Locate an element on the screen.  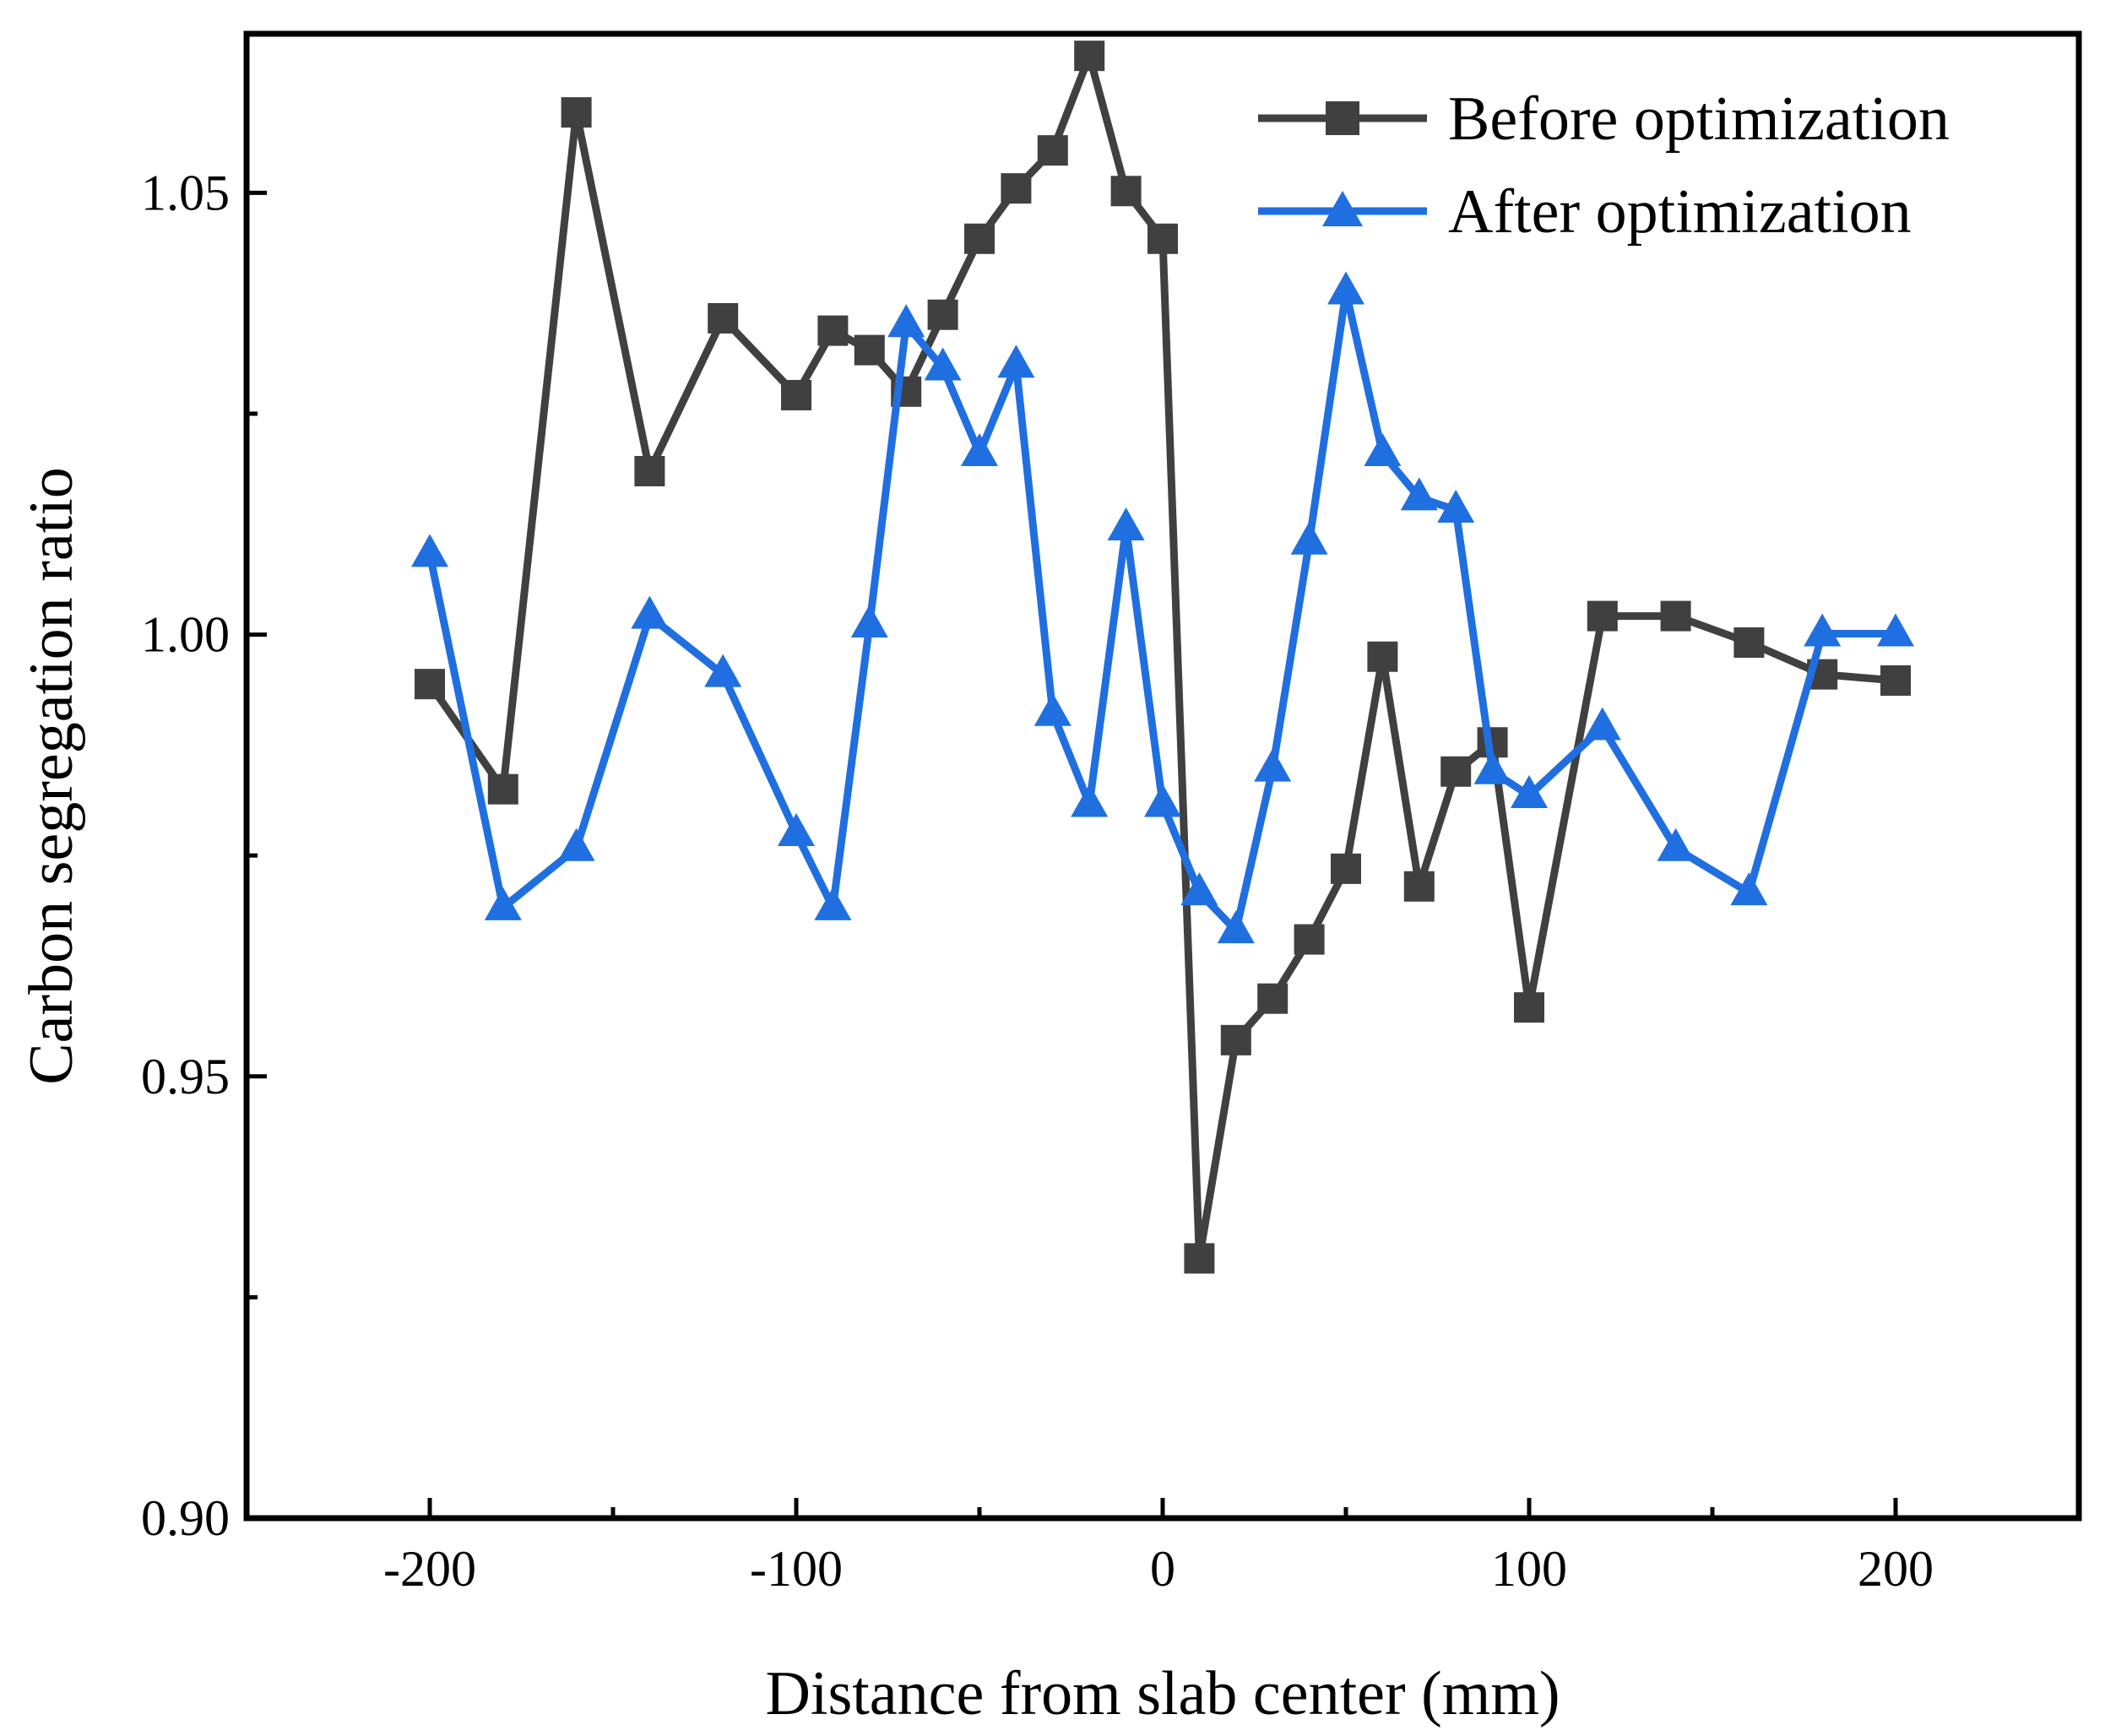
legend: Before optimization After optimization is located at coordinates (1604, 165).